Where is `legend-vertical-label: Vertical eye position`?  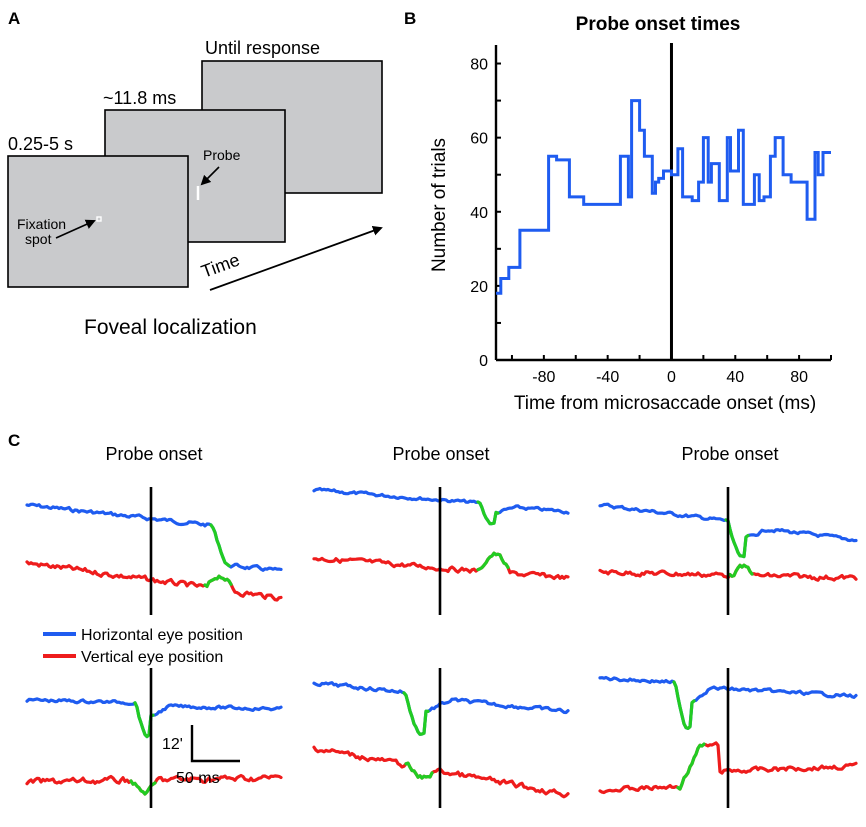 legend-vertical-label: Vertical eye position is located at coordinates (152, 657).